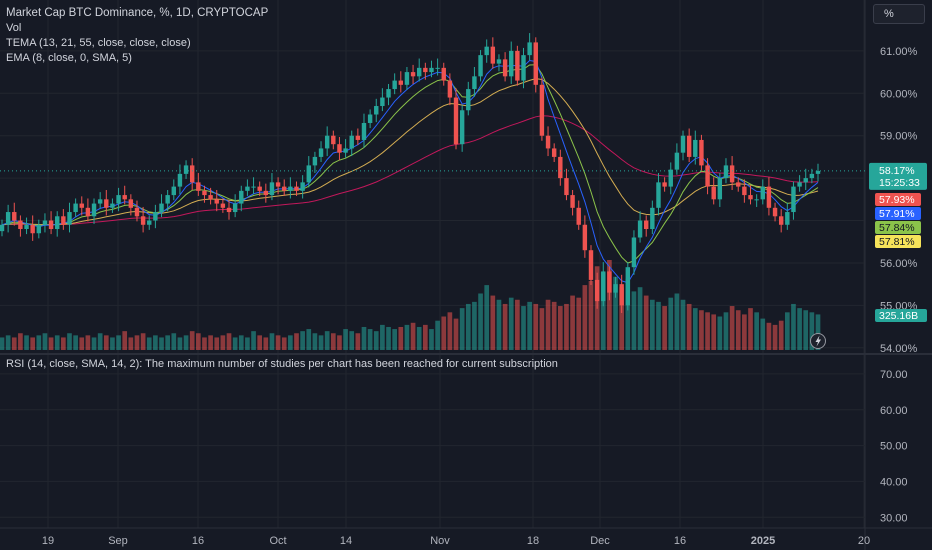  Describe the element at coordinates (898, 316) in the screenshot. I see `volume-tag-label: 325.16B` at that location.